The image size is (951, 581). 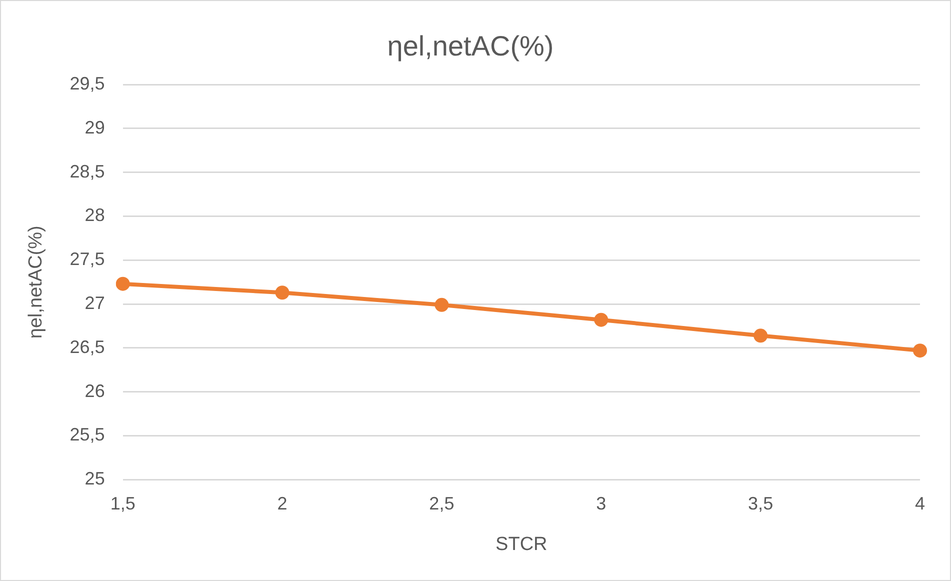 What do you see at coordinates (470, 46) in the screenshot?
I see `chart-title: ηel,netAC(%)` at bounding box center [470, 46].